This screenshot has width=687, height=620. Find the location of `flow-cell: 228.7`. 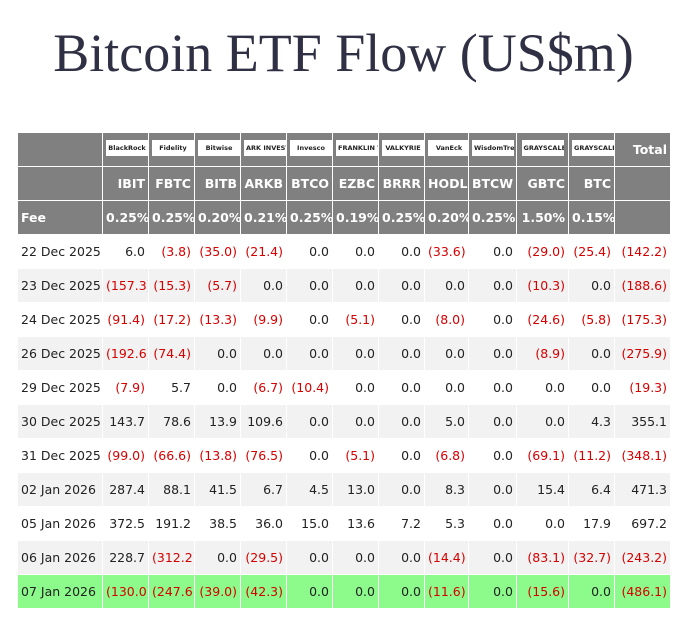

flow-cell: 228.7 is located at coordinates (125, 557).